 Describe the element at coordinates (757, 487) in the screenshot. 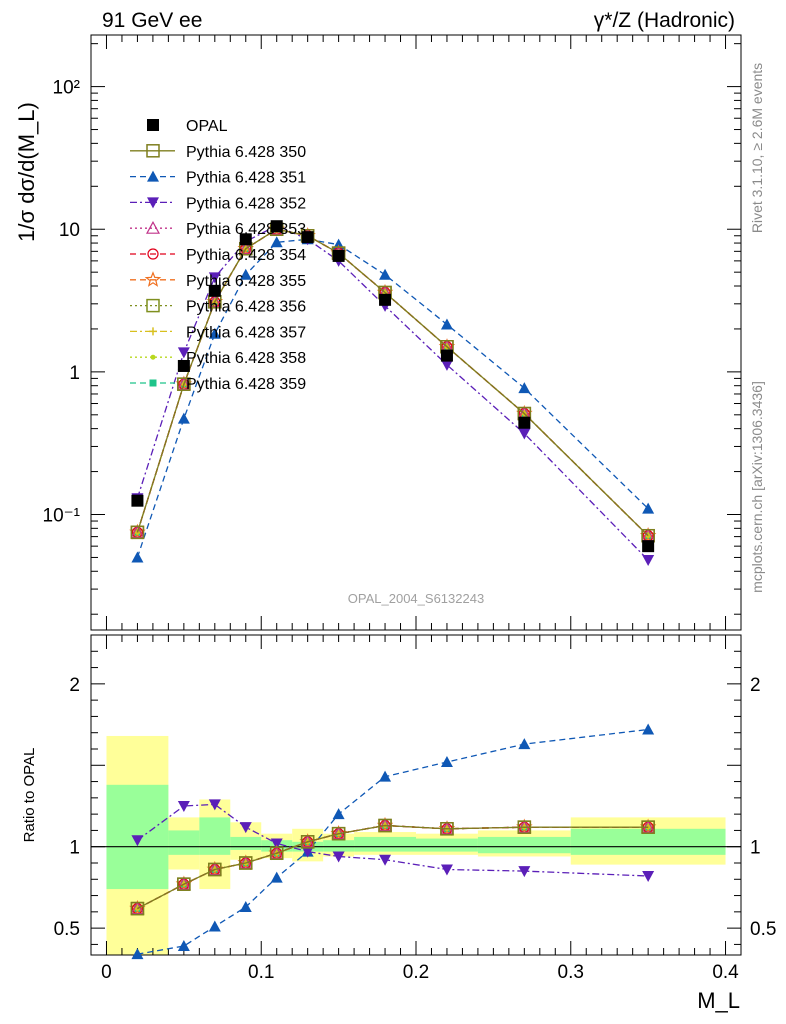

I see `mcplots-label: mcplots.cern.ch [arXiv:1306.3436]` at that location.